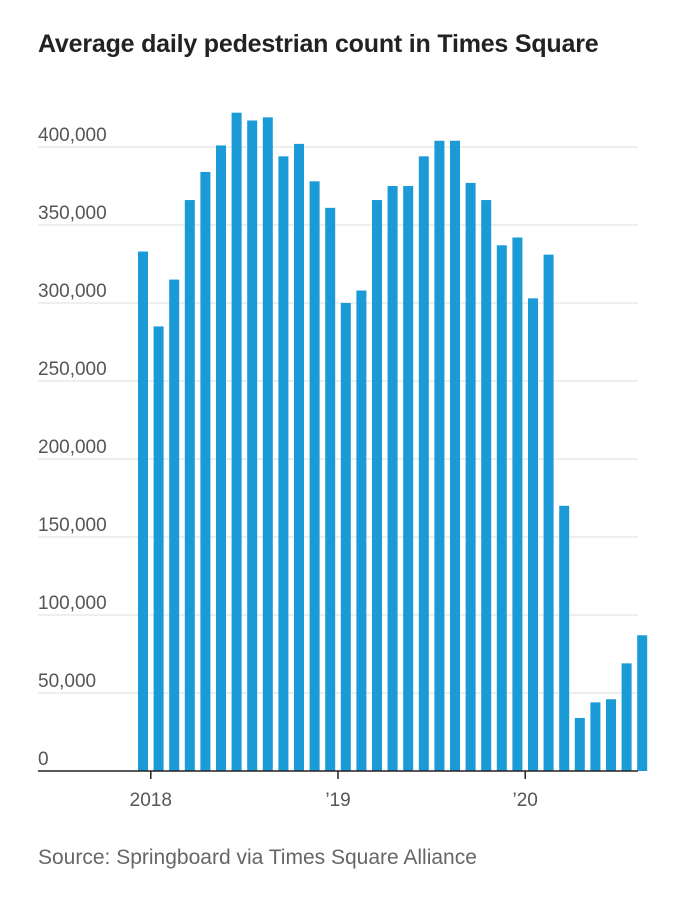 The image size is (676, 900). I want to click on y-tick-label: 150,000, so click(72, 525).